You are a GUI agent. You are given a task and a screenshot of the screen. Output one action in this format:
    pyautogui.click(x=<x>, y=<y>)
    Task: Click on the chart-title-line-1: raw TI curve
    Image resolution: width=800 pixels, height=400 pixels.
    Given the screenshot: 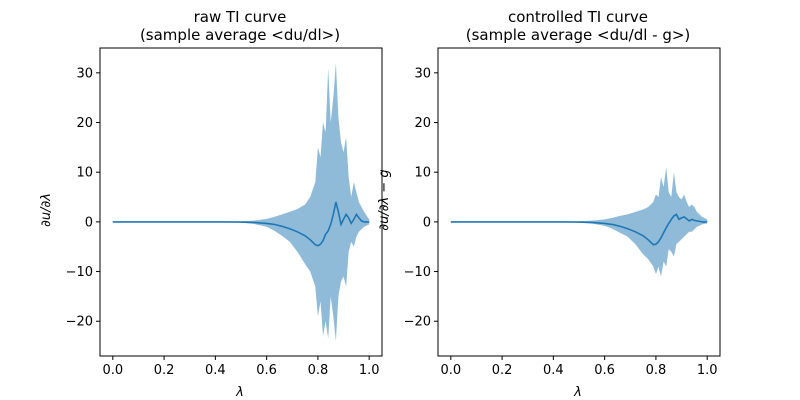 What is the action you would take?
    pyautogui.click(x=240, y=17)
    